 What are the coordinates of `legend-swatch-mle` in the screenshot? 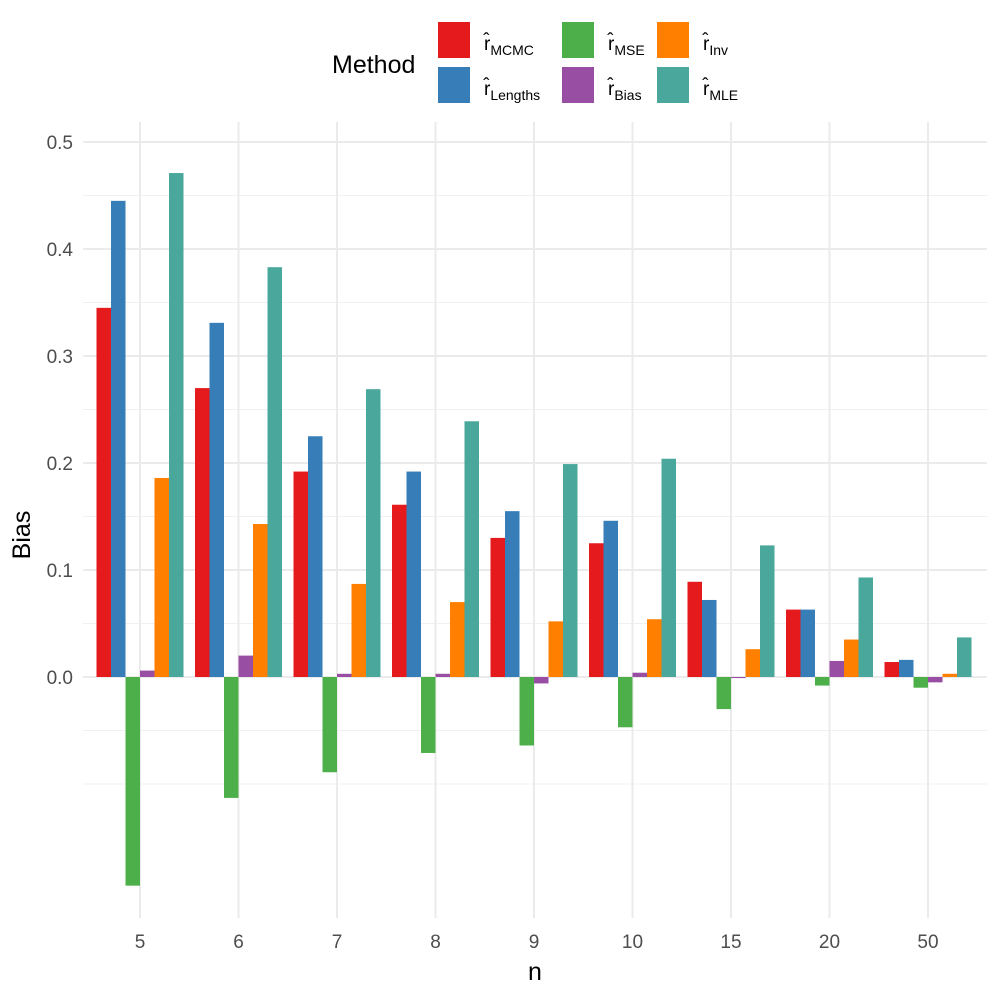 It's located at (673, 85).